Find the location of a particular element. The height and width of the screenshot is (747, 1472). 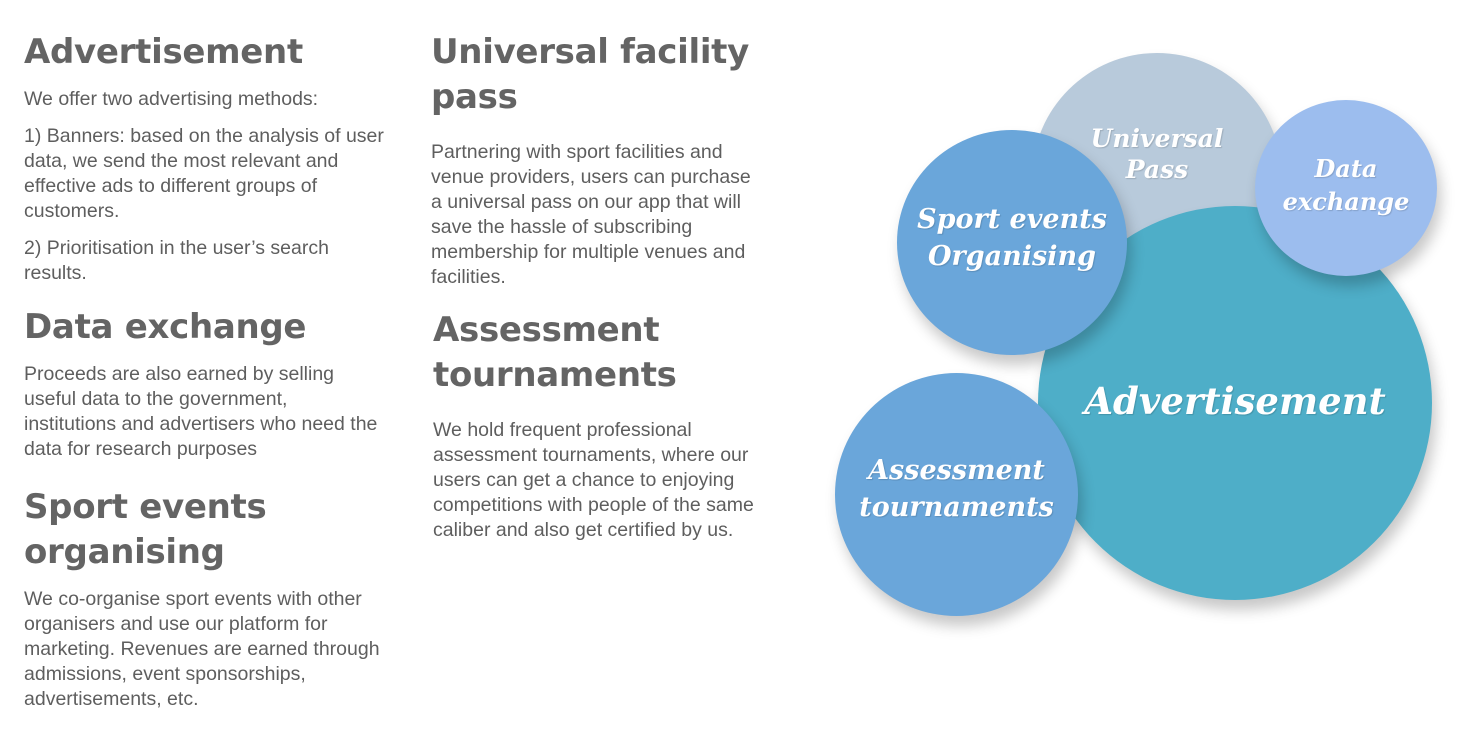

section-title-data-exchange: Data exchange is located at coordinates (165, 327).